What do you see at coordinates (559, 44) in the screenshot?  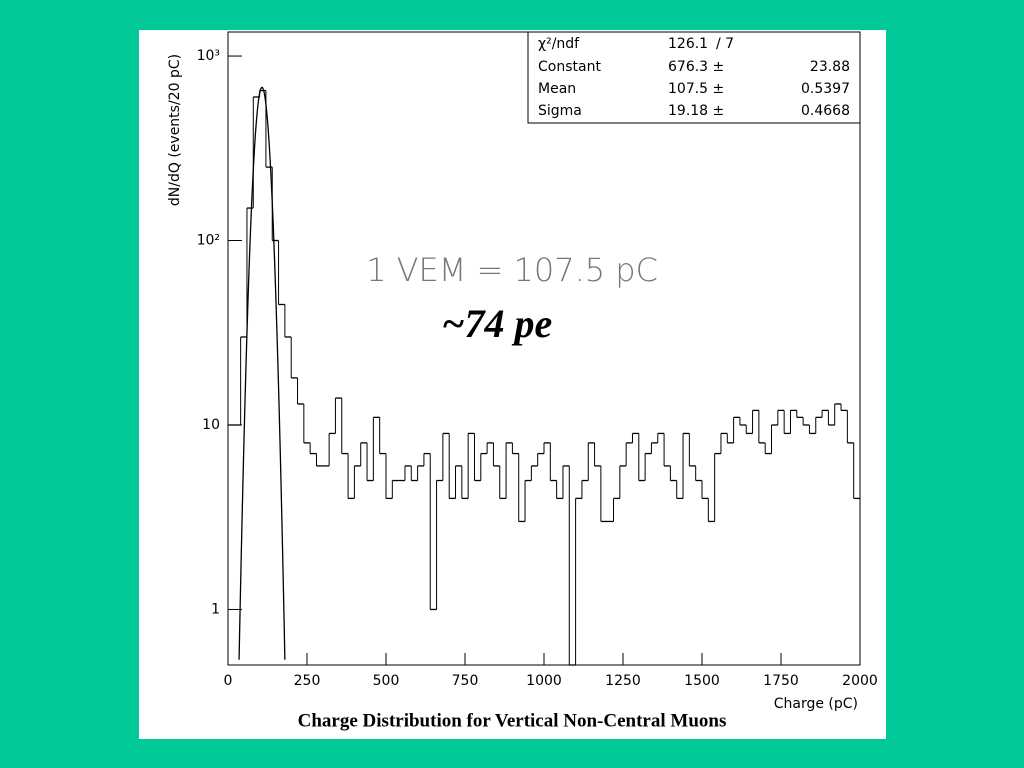 I see `stat-label: χ²/ndf` at bounding box center [559, 44].